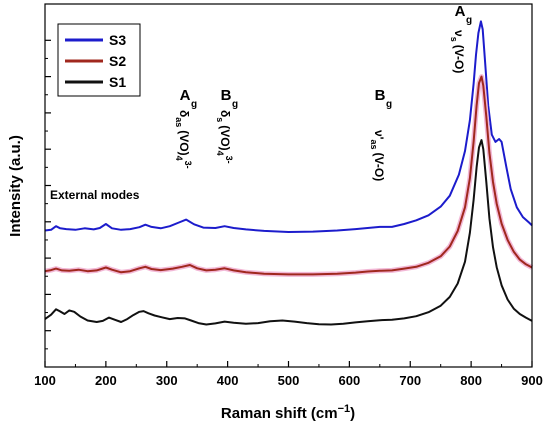  What do you see at coordinates (389, 104) in the screenshot?
I see `annotation-bg-nuas-sub: g` at bounding box center [389, 104].